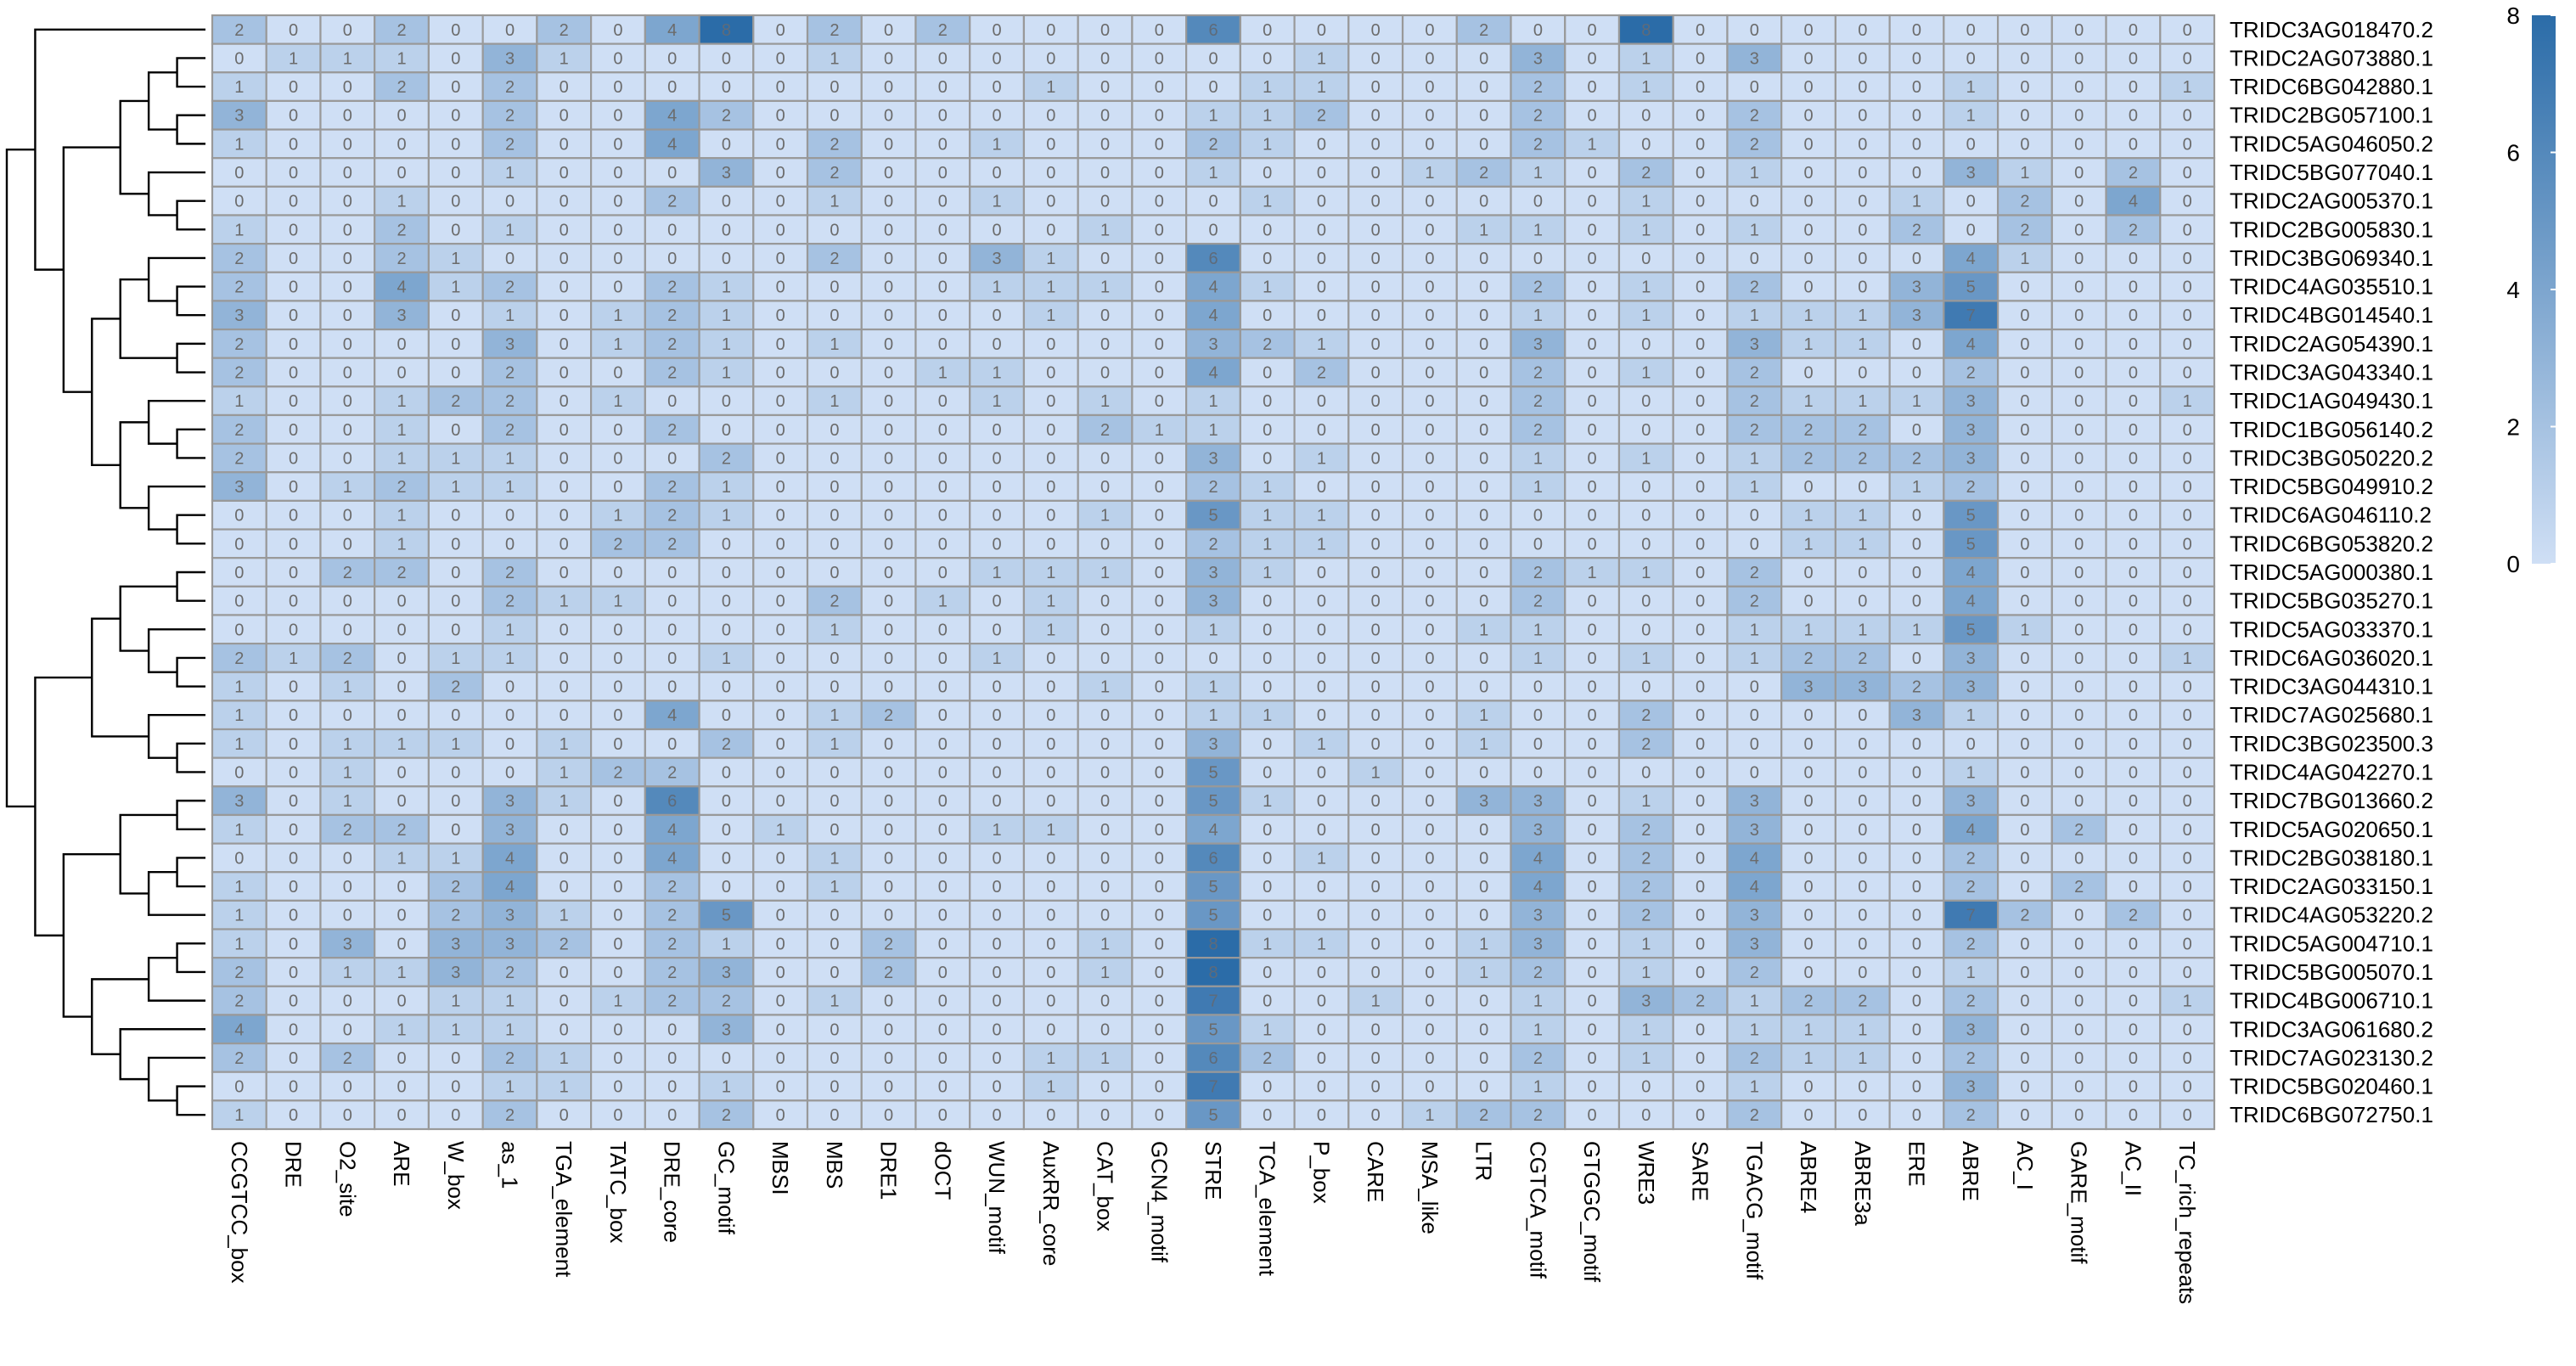 This screenshot has width=2576, height=1366. Describe the element at coordinates (1267, 1209) in the screenshot. I see `column-label: TCA_element` at that location.